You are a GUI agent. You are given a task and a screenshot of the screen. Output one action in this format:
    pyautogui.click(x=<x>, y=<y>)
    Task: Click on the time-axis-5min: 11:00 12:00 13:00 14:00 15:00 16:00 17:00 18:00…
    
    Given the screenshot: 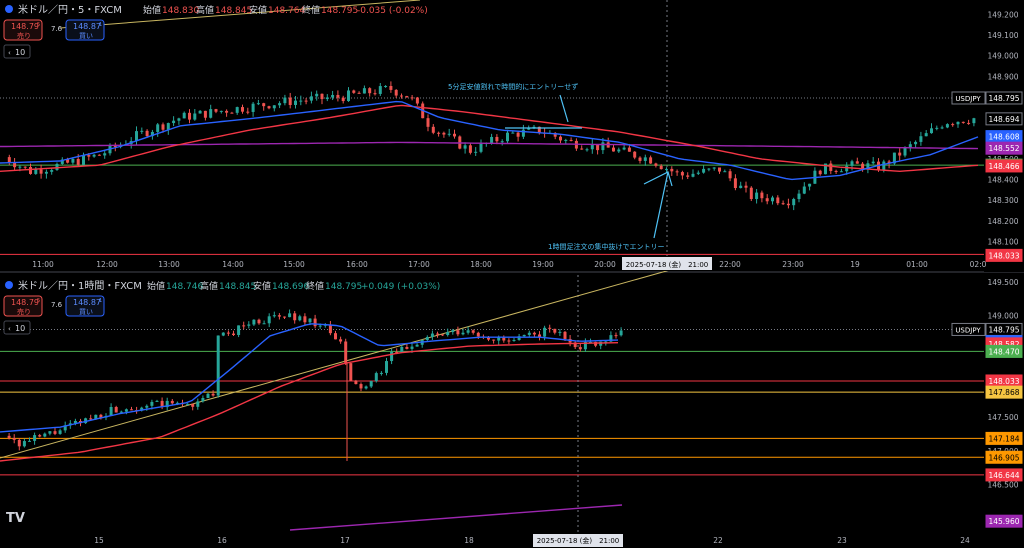 What is the action you would take?
    pyautogui.click(x=512, y=263)
    